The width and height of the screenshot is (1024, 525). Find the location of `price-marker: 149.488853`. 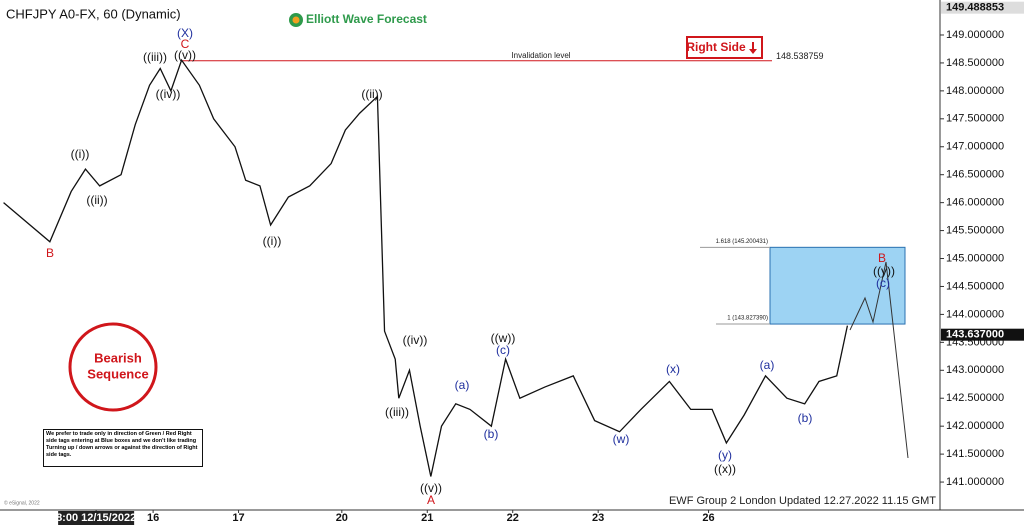

price-marker: 149.488853 is located at coordinates (975, 8).